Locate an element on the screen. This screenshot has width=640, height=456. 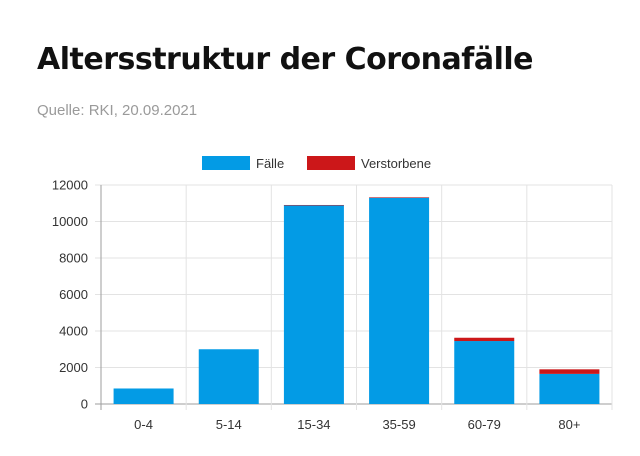
legend-swatch-faelle is located at coordinates (226, 163).